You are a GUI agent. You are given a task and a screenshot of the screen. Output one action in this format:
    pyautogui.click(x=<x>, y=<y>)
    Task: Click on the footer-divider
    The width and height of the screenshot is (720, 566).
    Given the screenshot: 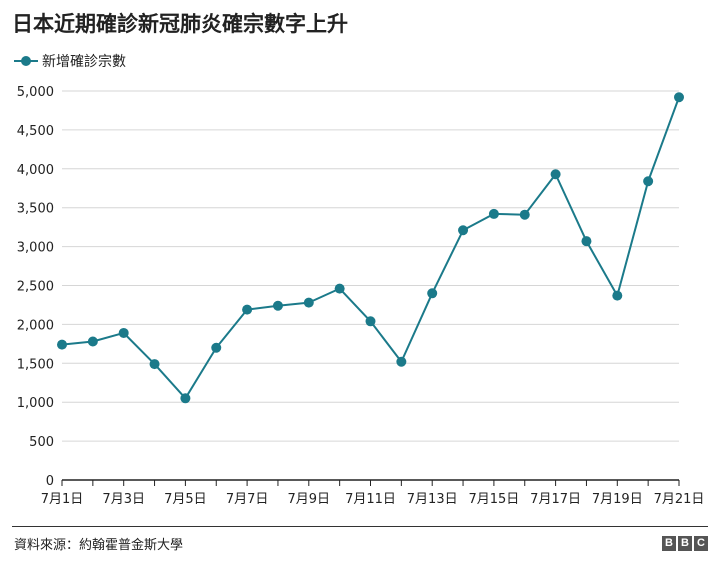 What is the action you would take?
    pyautogui.click(x=360, y=526)
    